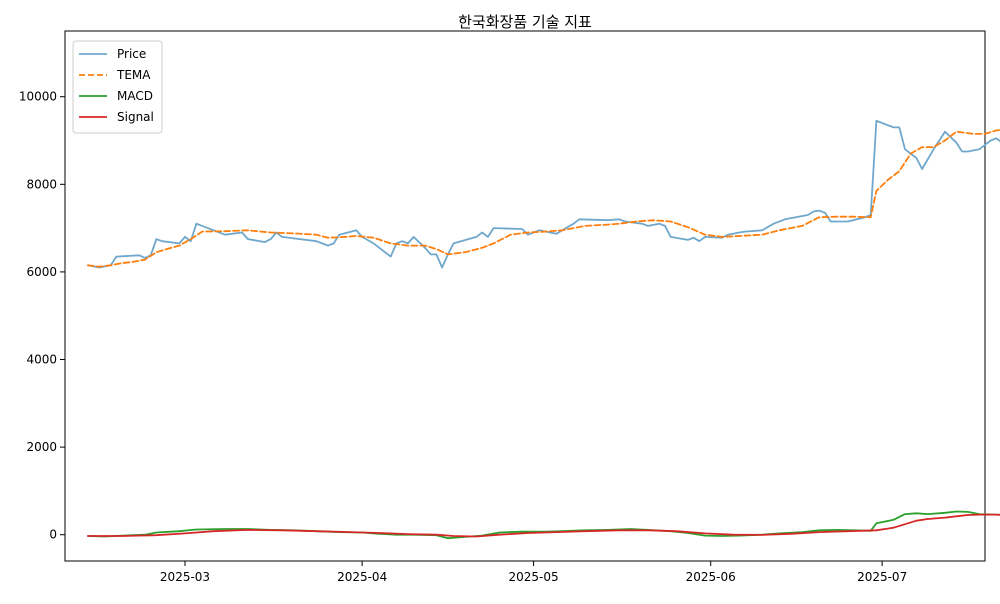 This screenshot has width=1000, height=604. Describe the element at coordinates (41, 360) in the screenshot. I see `y-tick-label: 4000` at that location.